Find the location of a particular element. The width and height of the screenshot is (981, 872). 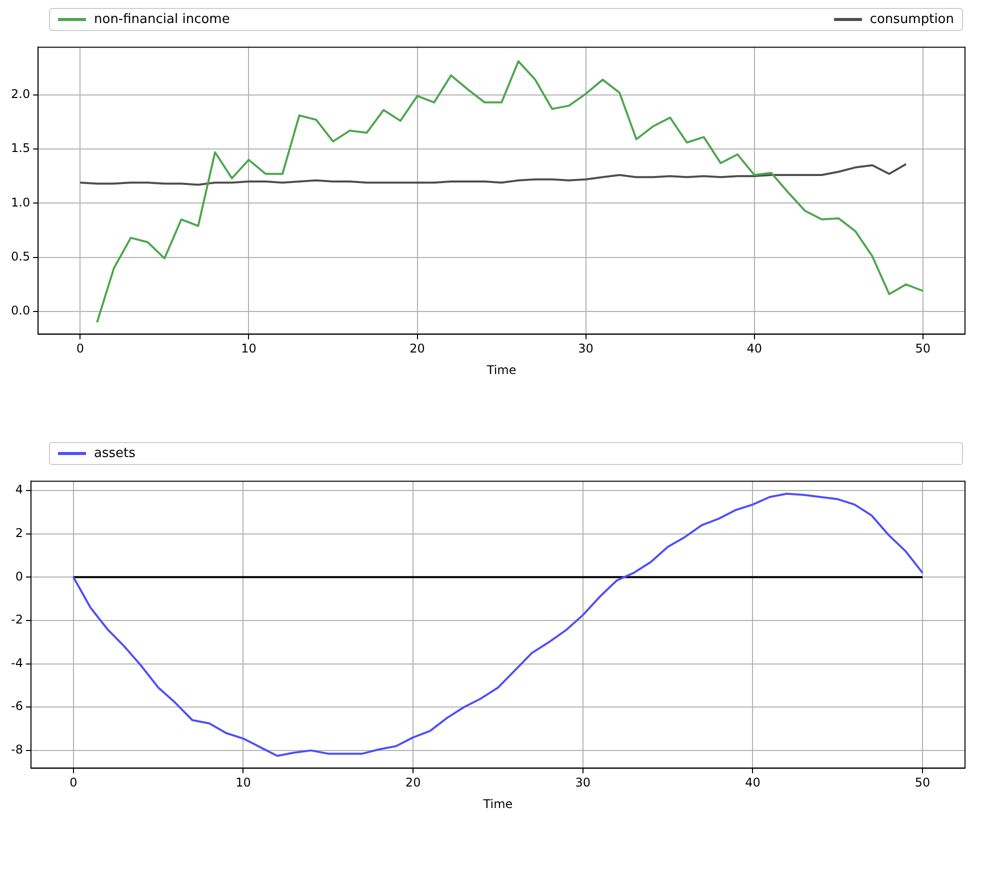

y-tick-label: 0.5 is located at coordinates (20, 256).